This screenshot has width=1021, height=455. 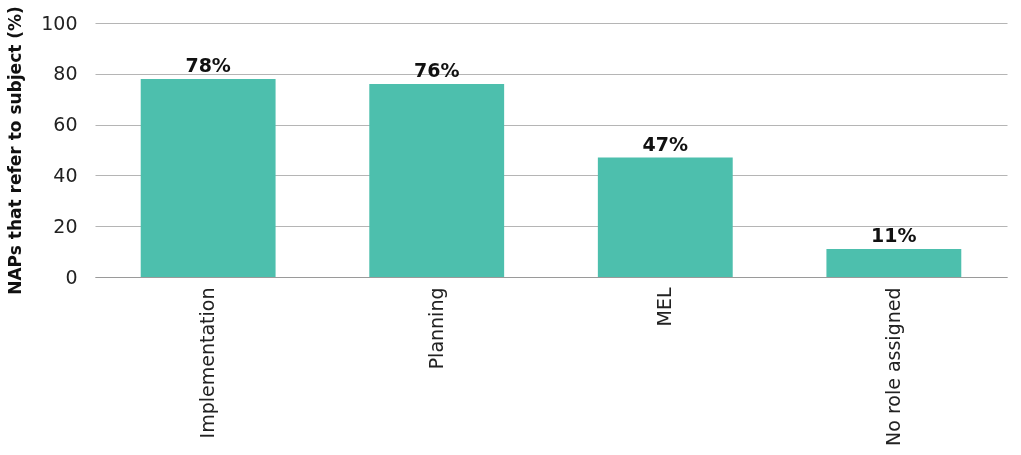 What do you see at coordinates (892, 366) in the screenshot?
I see `x-tick-label: No role assigned` at bounding box center [892, 366].